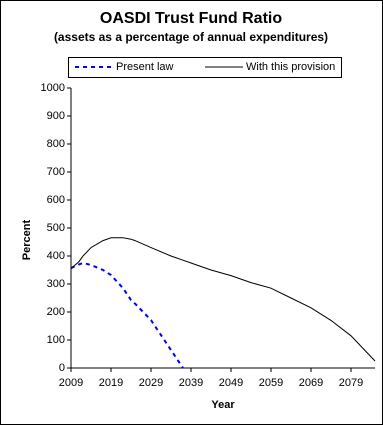 Image resolution: width=383 pixels, height=425 pixels. I want to click on y-tick-label: 300, so click(56, 284).